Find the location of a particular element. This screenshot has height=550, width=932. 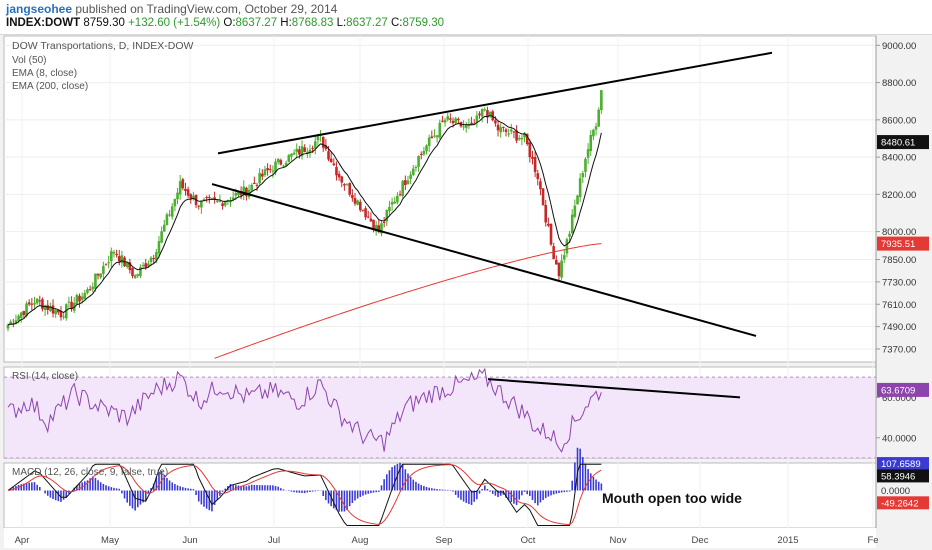

high-label: H: is located at coordinates (286, 23).